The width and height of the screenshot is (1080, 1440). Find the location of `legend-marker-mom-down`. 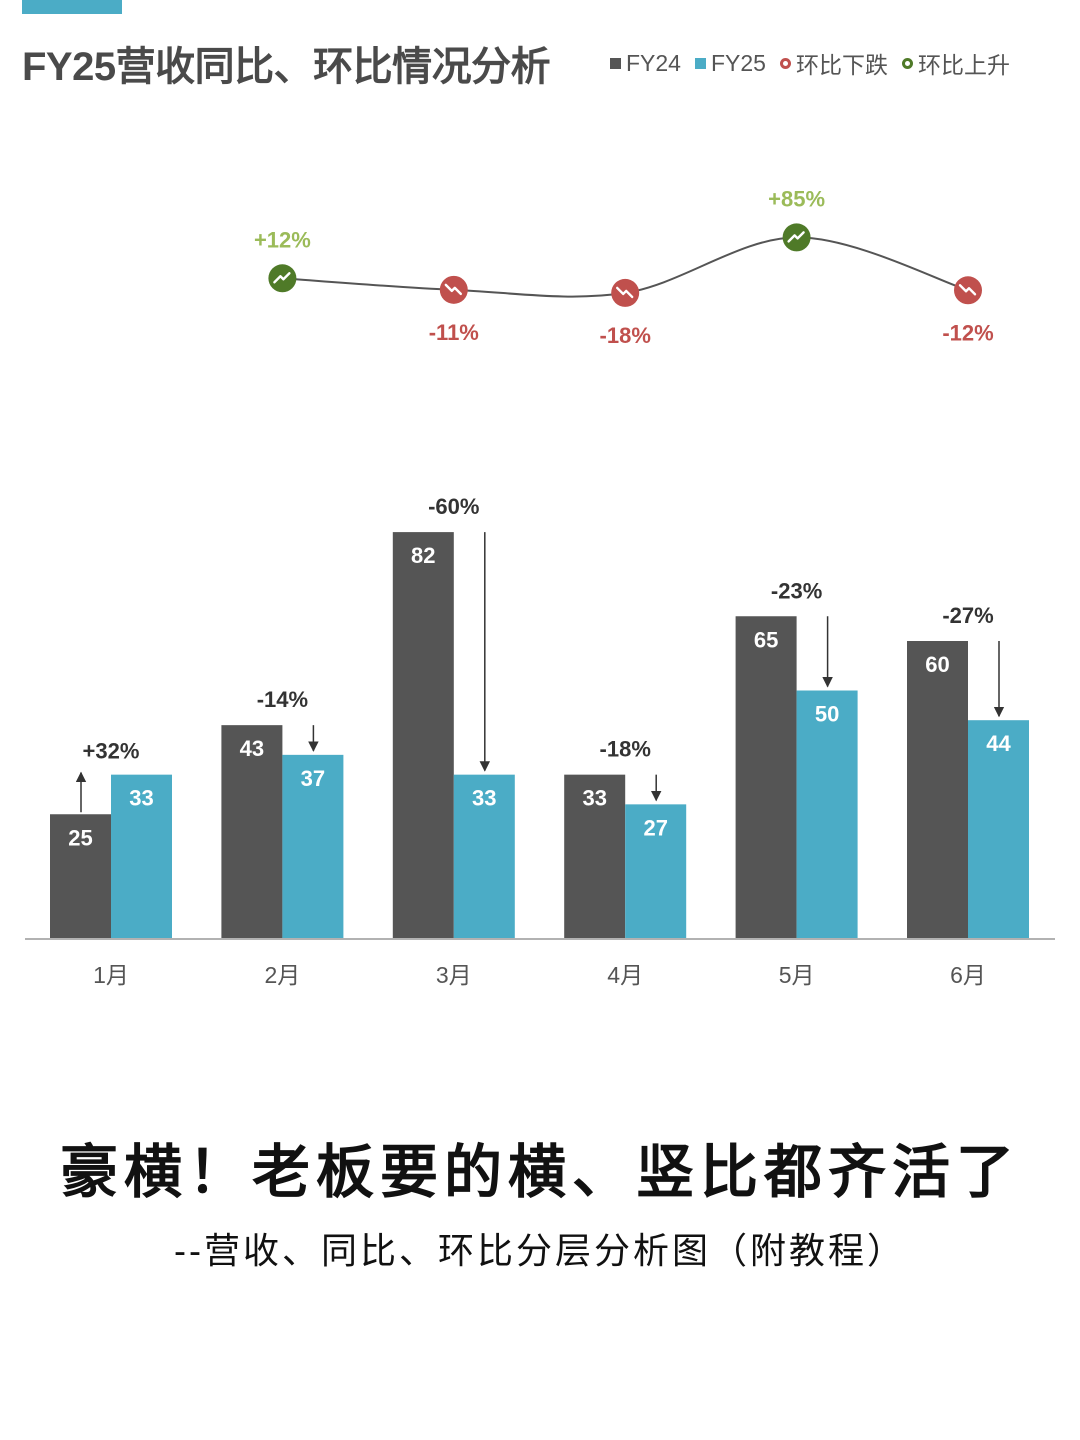

legend-marker-mom-down is located at coordinates (785, 63).